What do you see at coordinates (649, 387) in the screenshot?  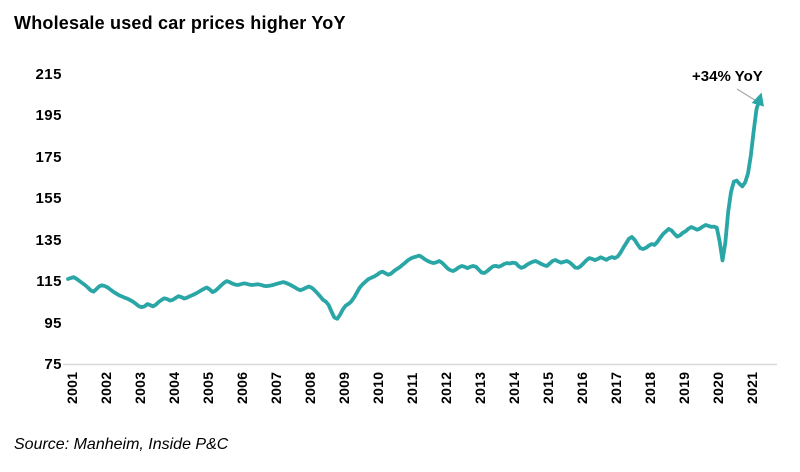 I see `x-axis-tick-label: 2018` at bounding box center [649, 387].